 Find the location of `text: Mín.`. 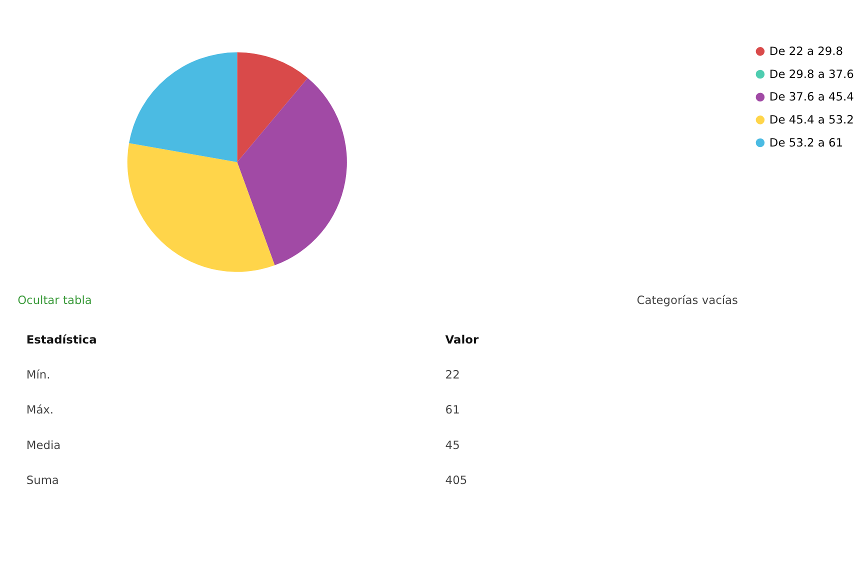

text: Mín. is located at coordinates (38, 375).